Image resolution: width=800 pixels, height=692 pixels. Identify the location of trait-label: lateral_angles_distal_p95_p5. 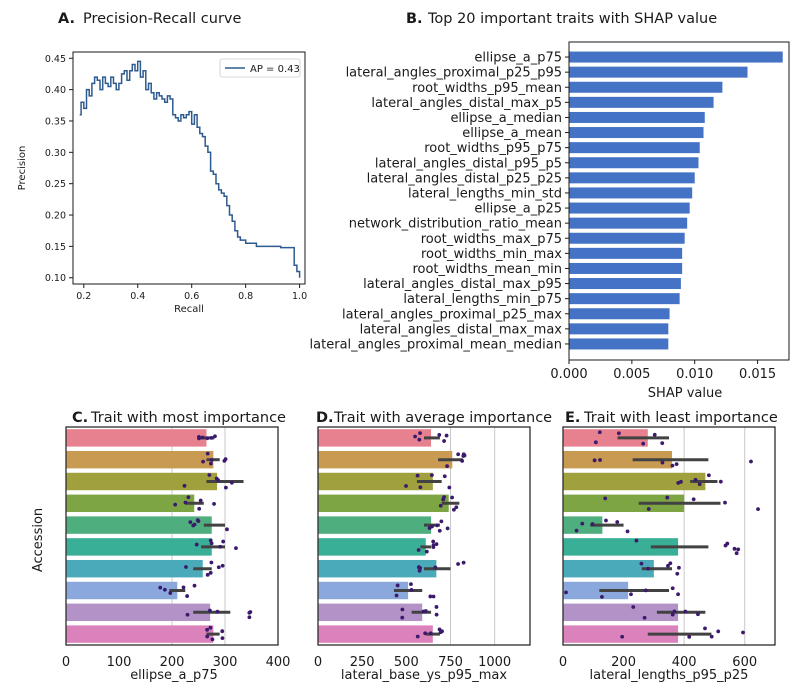
(468, 163).